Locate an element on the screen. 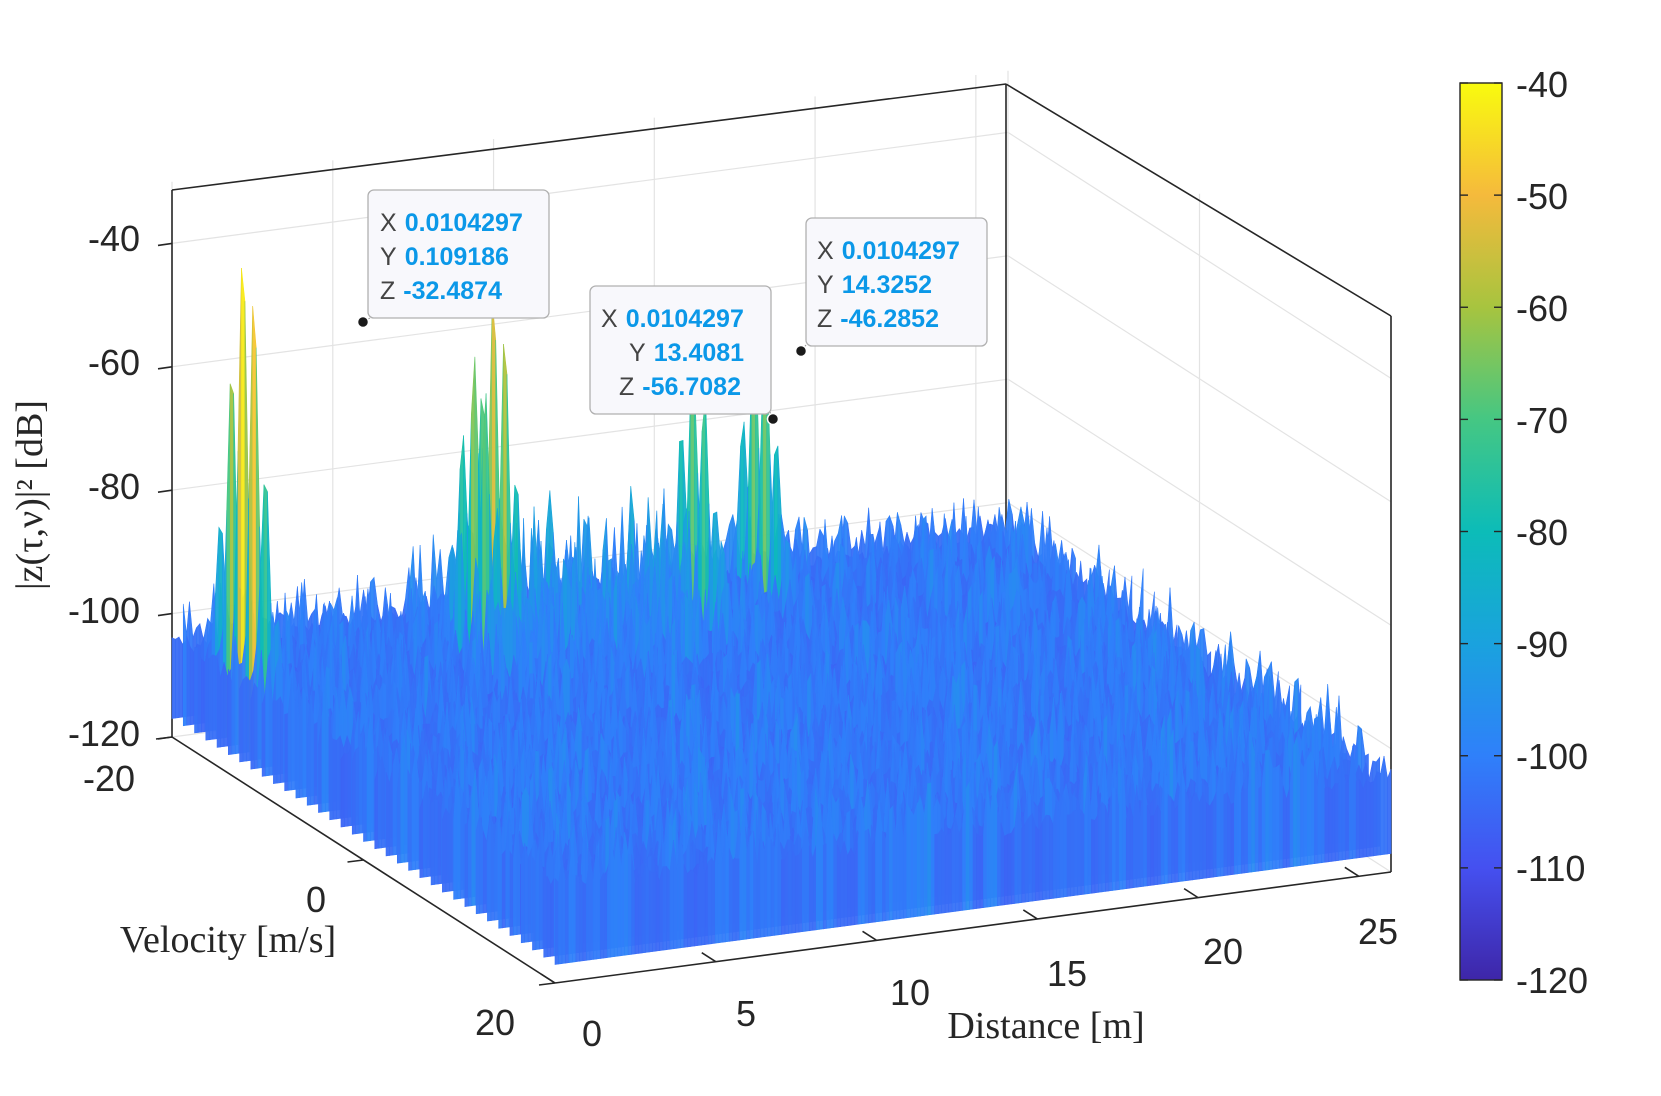 Image resolution: width=1661 pixels, height=1096 pixels. edge-top-right is located at coordinates (1198, 200).